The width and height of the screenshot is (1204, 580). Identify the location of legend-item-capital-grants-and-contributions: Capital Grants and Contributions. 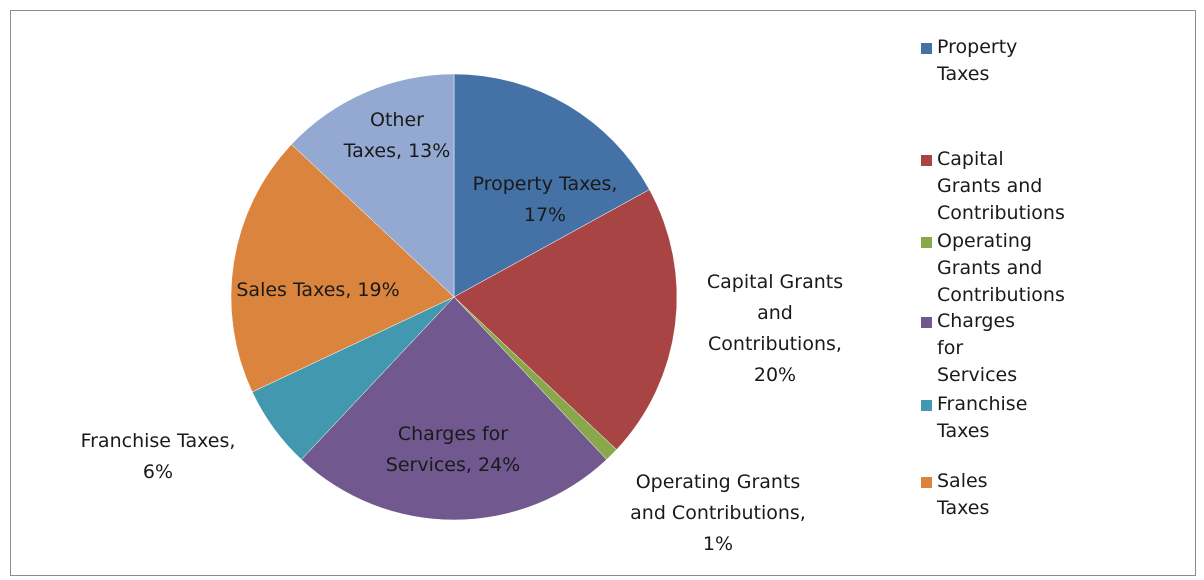
(993, 186).